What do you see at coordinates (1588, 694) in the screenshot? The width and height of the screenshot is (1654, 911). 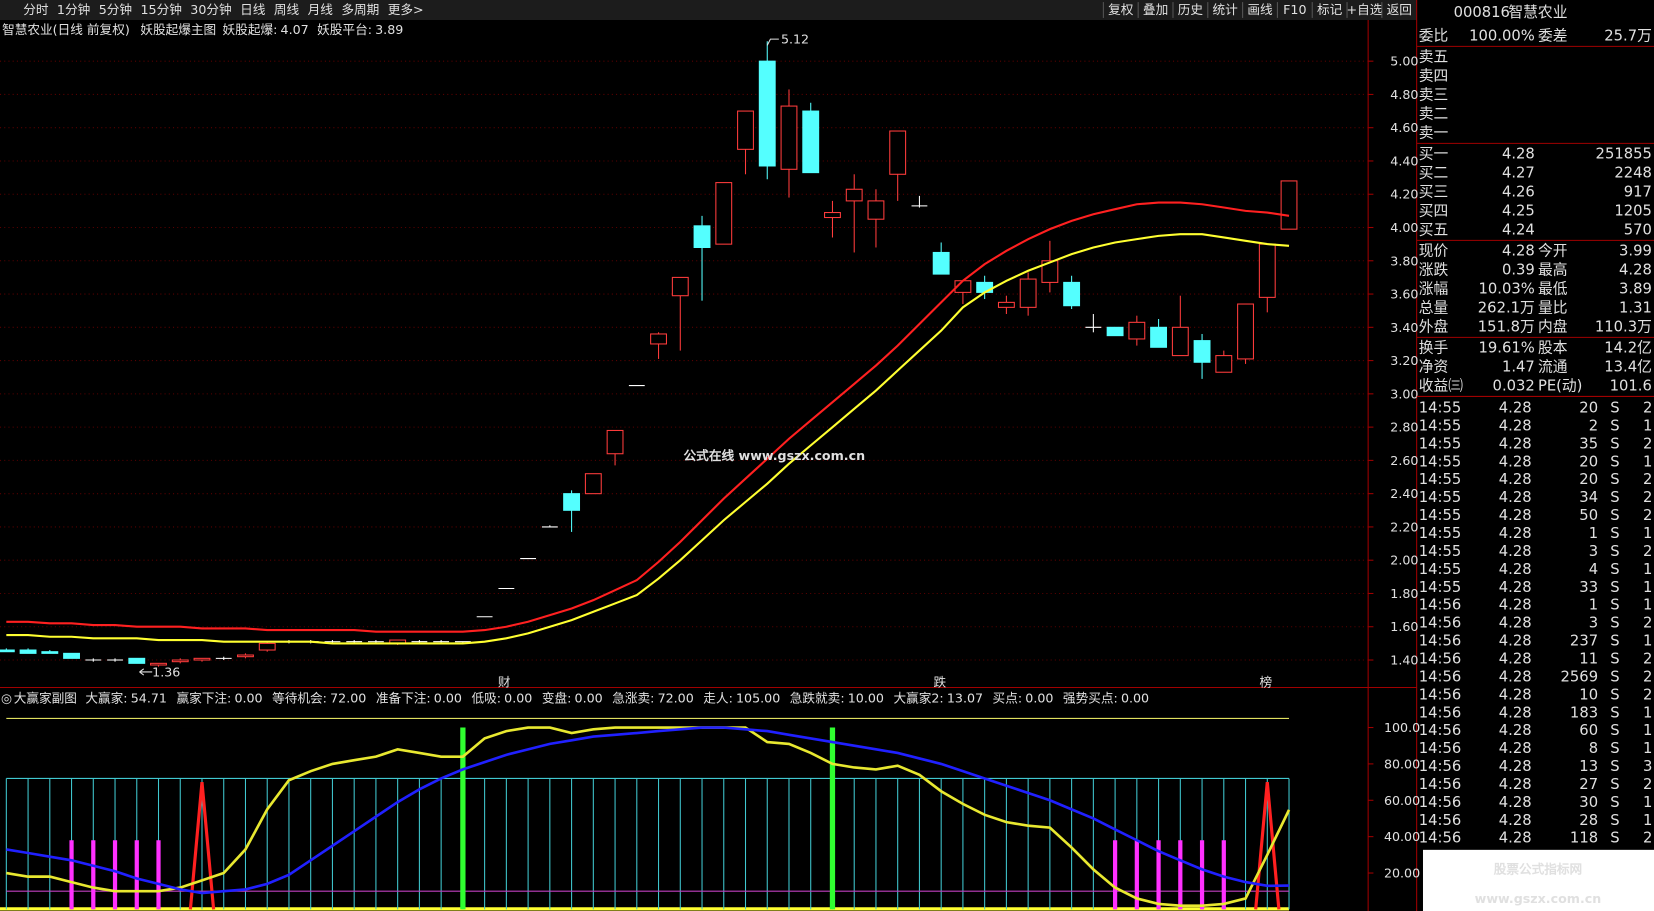 I see `trade-volume: 10` at bounding box center [1588, 694].